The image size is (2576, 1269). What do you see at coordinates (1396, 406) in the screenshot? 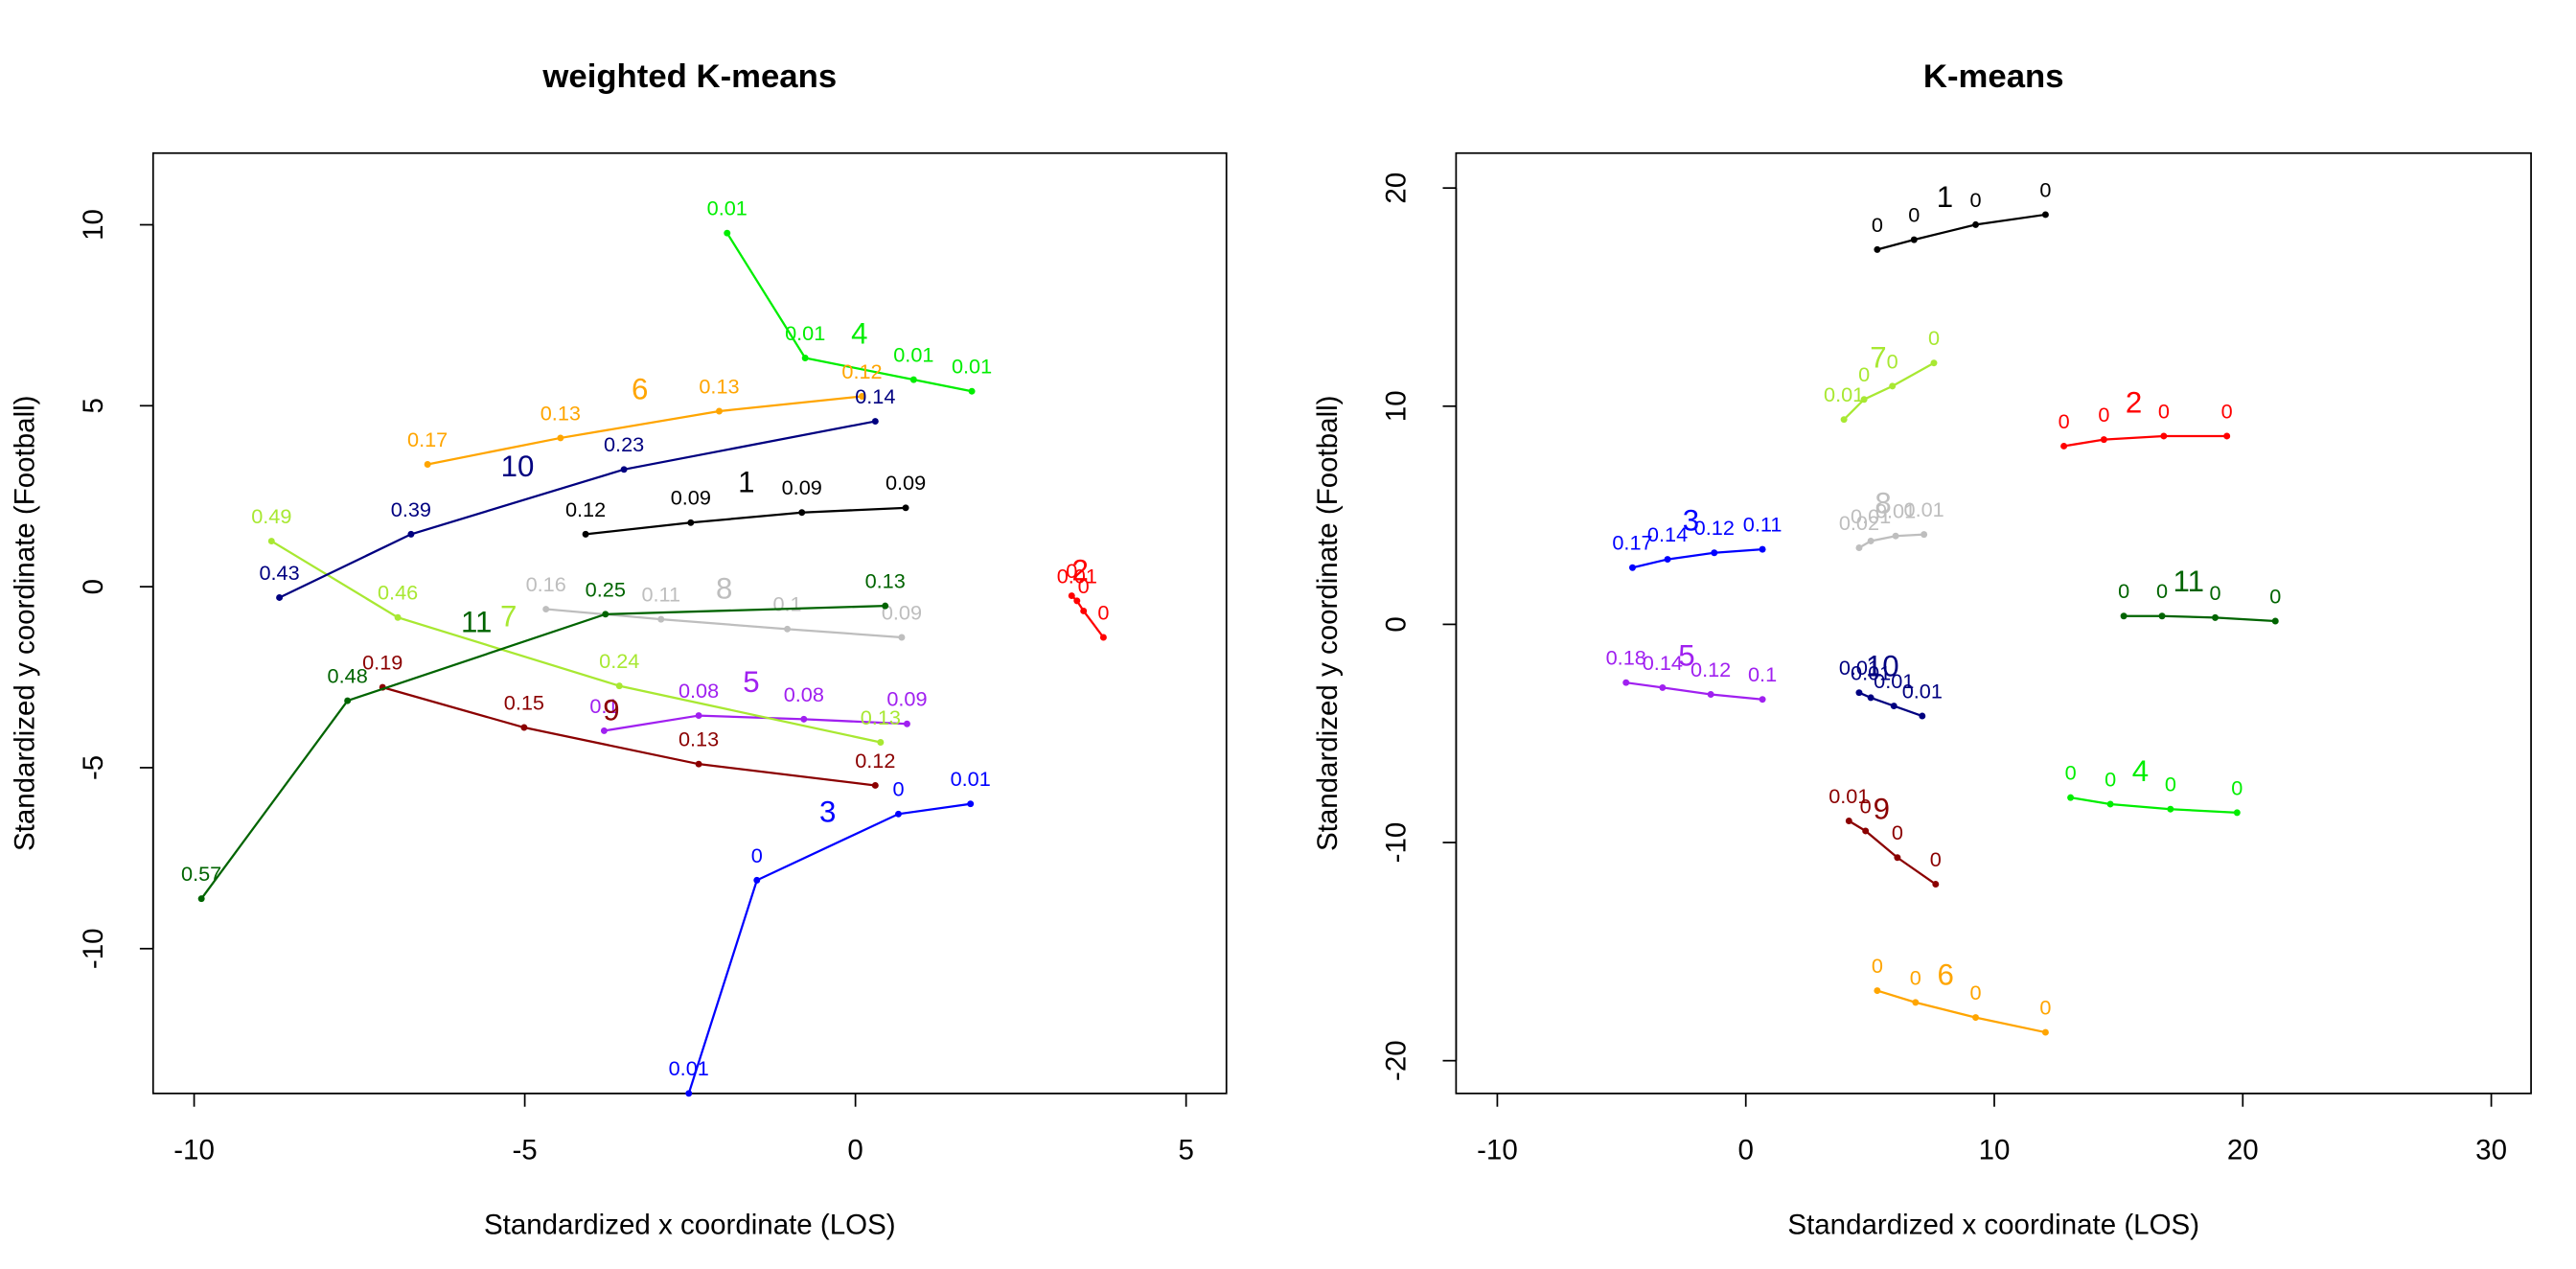
I see `y-tick-label: 10` at bounding box center [1396, 406].